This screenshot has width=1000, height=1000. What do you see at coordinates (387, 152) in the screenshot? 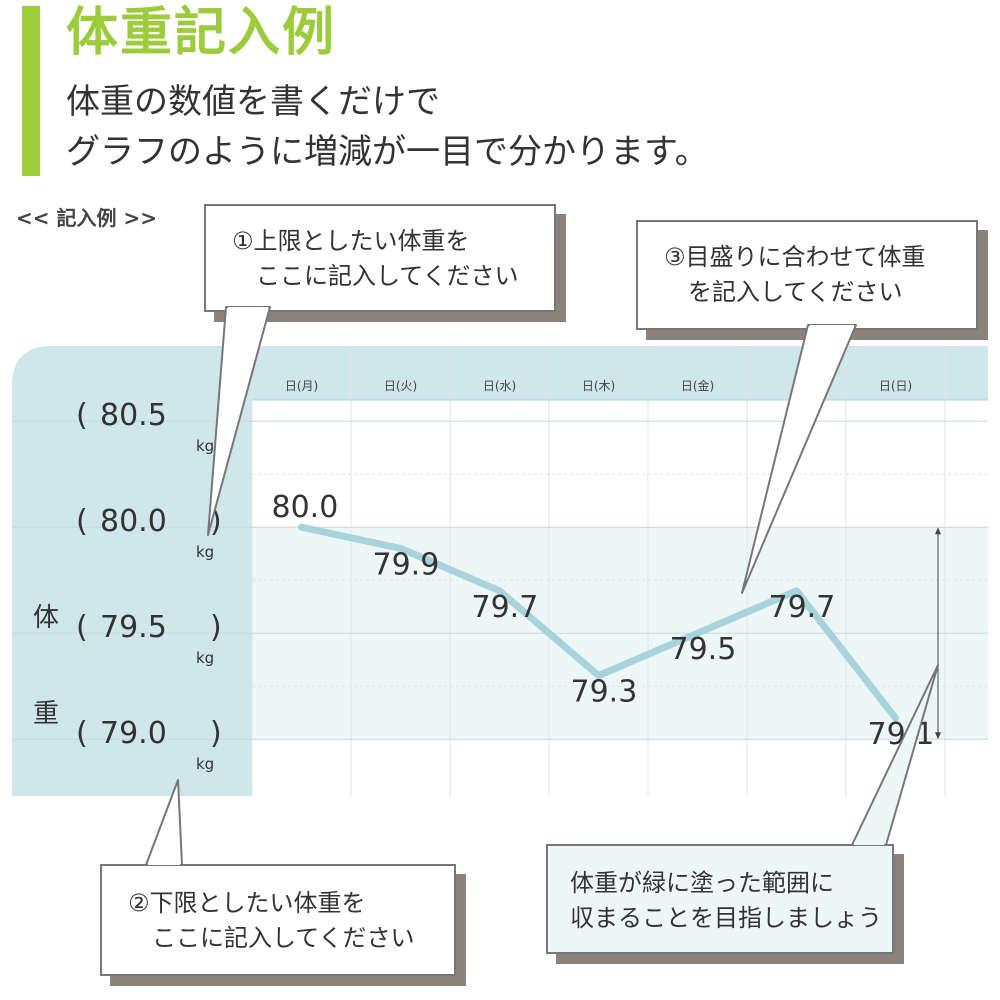
I see `subtitle-line-2: グラフのように増減が一目で分かります。` at bounding box center [387, 152].